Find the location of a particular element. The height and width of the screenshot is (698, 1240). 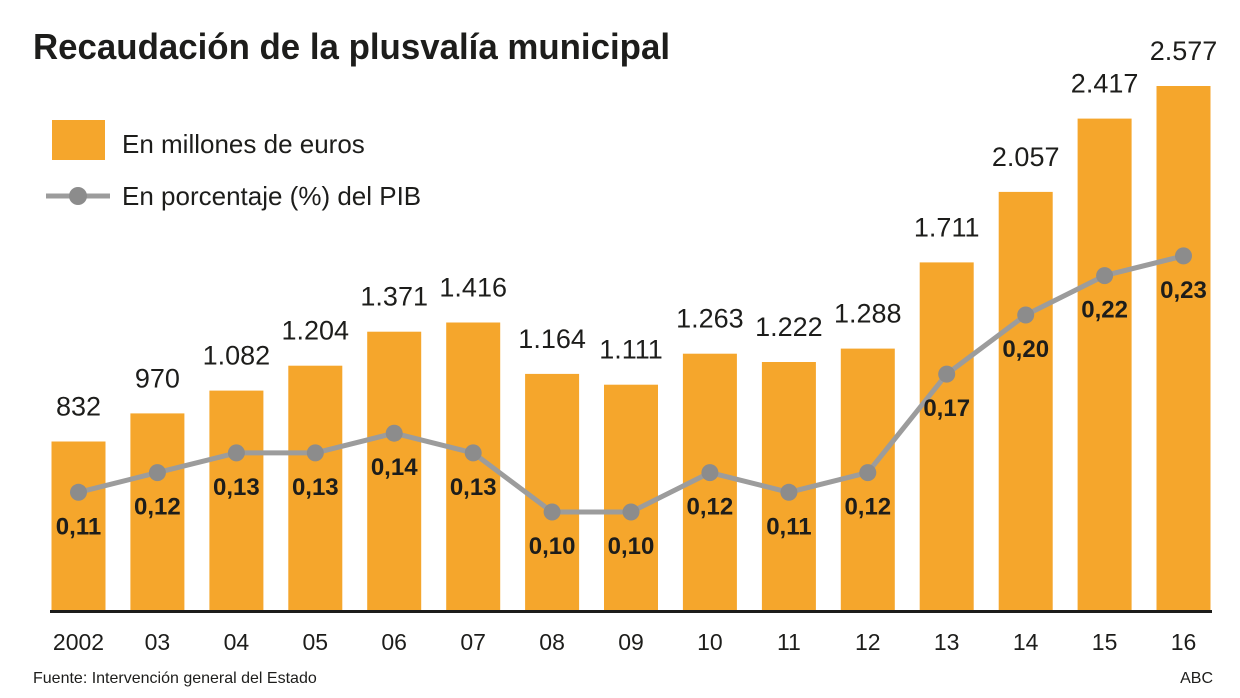

bar-value-label-13: 1.711 is located at coordinates (947, 227).